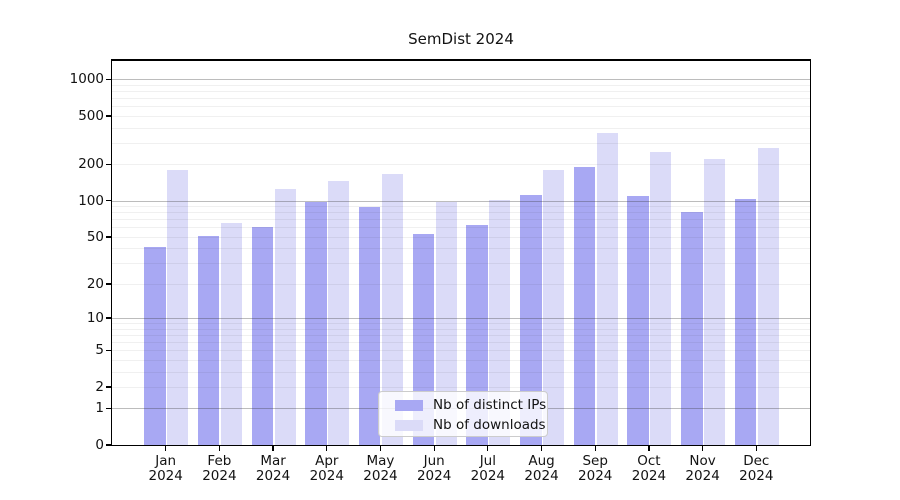 This screenshot has width=900, height=500. I want to click on x-tick-month: Jun, so click(434, 460).